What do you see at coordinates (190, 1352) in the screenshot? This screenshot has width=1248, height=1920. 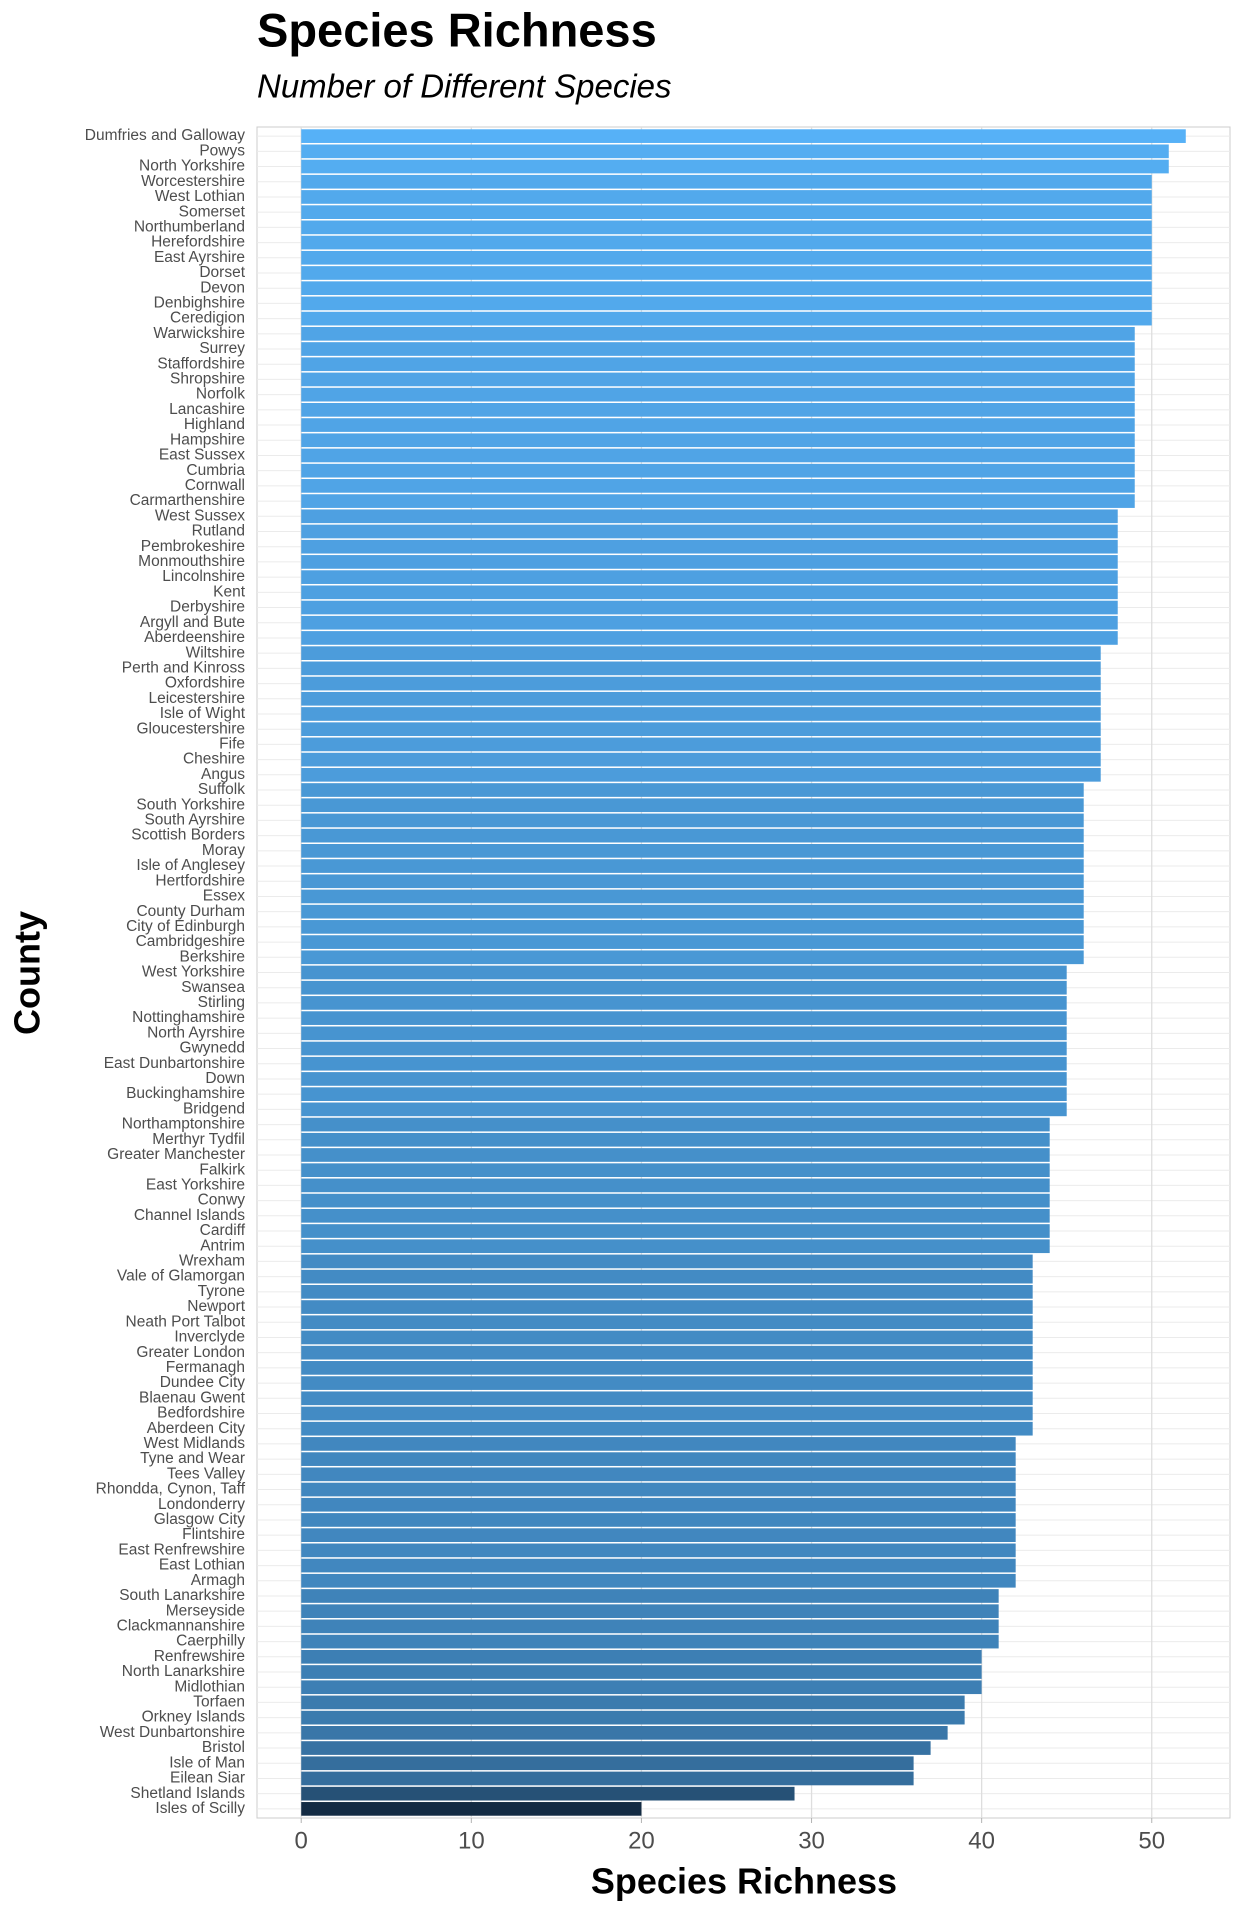 I see `y-tick-label: Greater London` at bounding box center [190, 1352].